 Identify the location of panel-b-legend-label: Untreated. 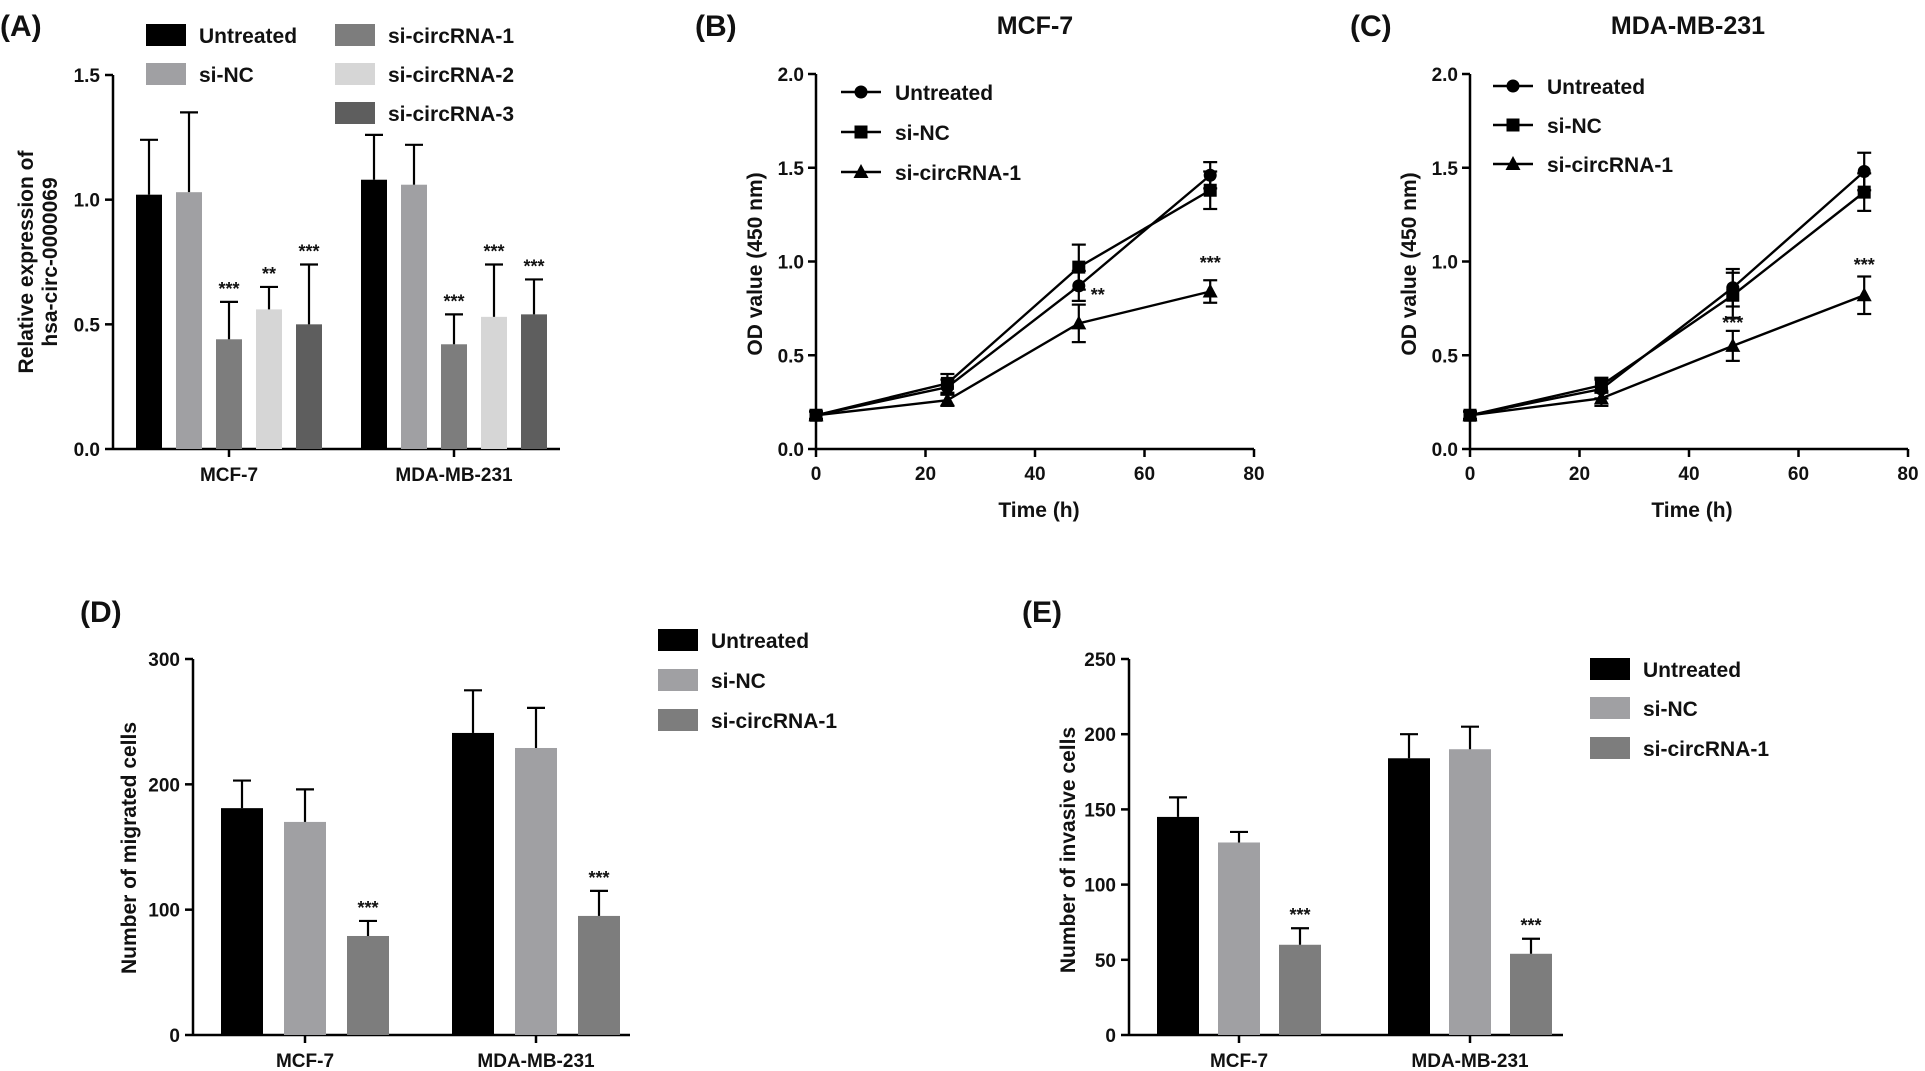
(944, 93).